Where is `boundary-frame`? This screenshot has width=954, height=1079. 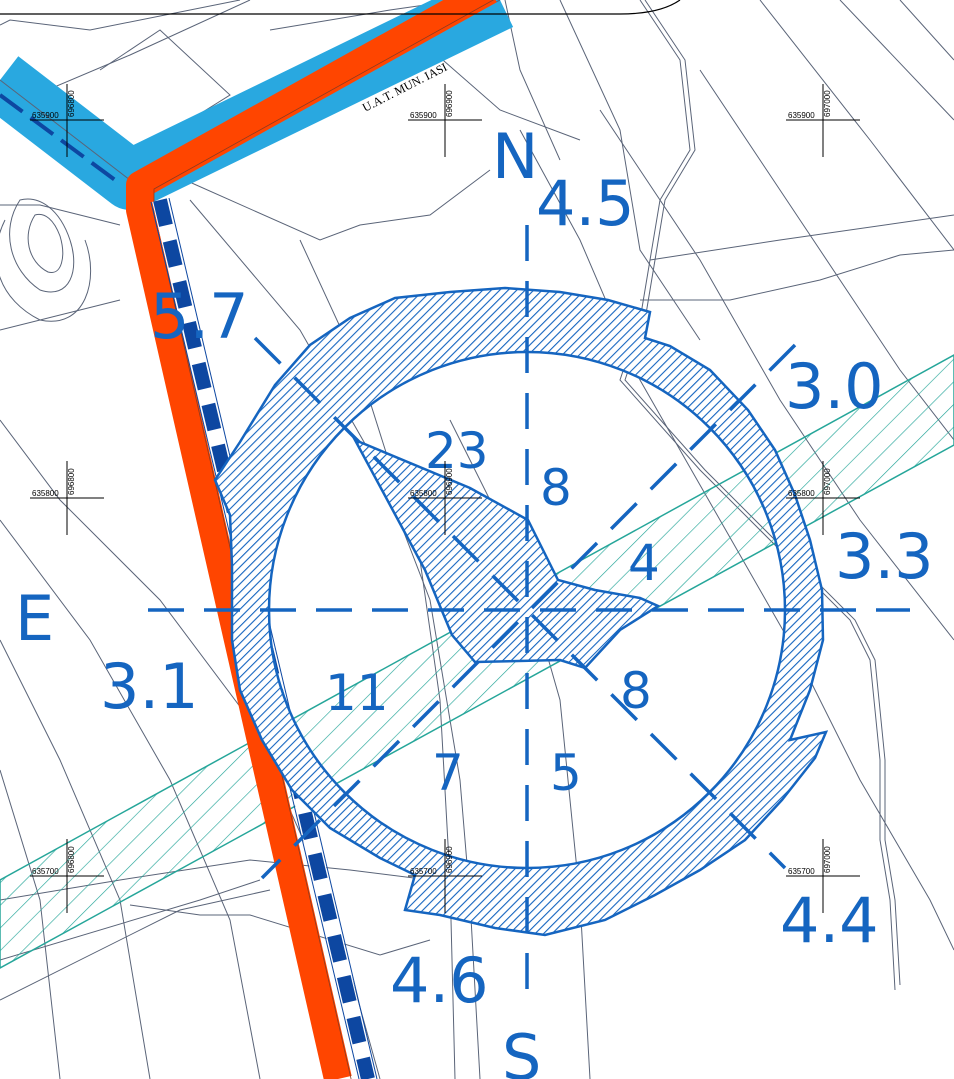 boundary-frame is located at coordinates (340, 7).